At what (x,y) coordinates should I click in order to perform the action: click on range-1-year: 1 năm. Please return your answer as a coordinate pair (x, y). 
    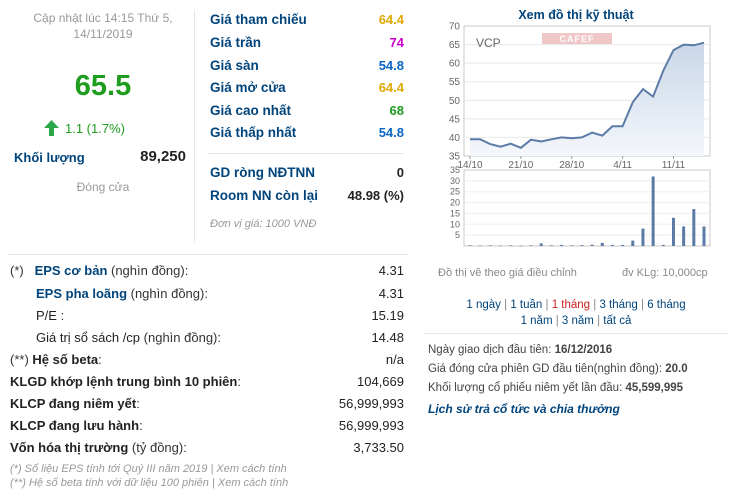
    Looking at the image, I should click on (536, 321).